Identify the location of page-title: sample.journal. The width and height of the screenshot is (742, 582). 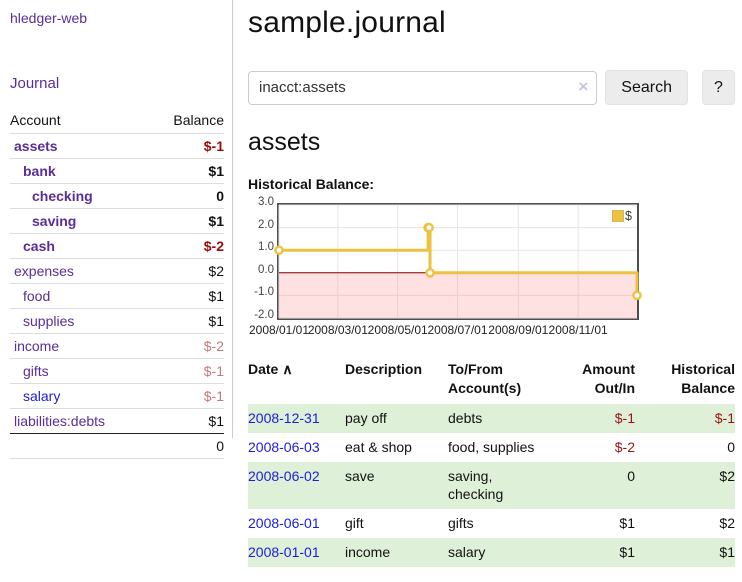
(347, 22).